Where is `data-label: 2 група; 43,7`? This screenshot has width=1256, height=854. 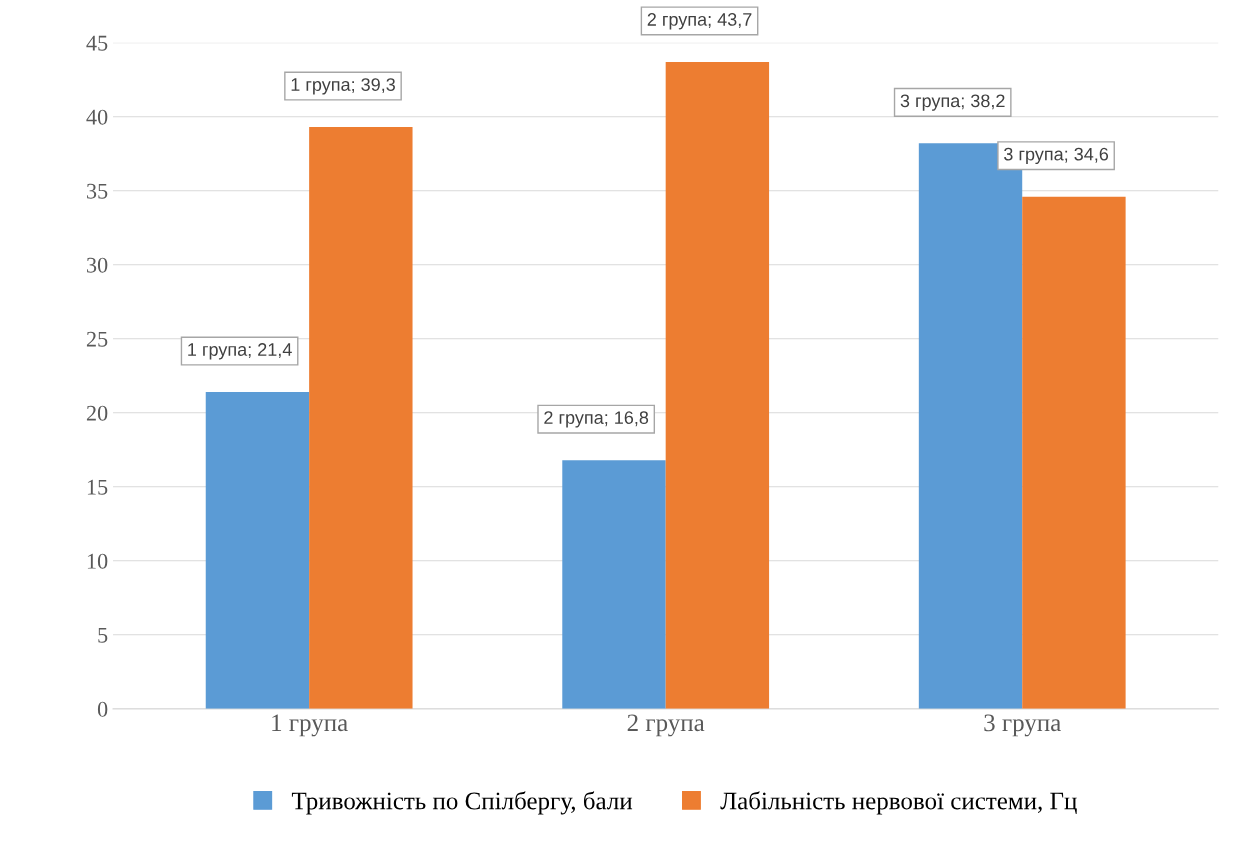
data-label: 2 група; 43,7 is located at coordinates (699, 21).